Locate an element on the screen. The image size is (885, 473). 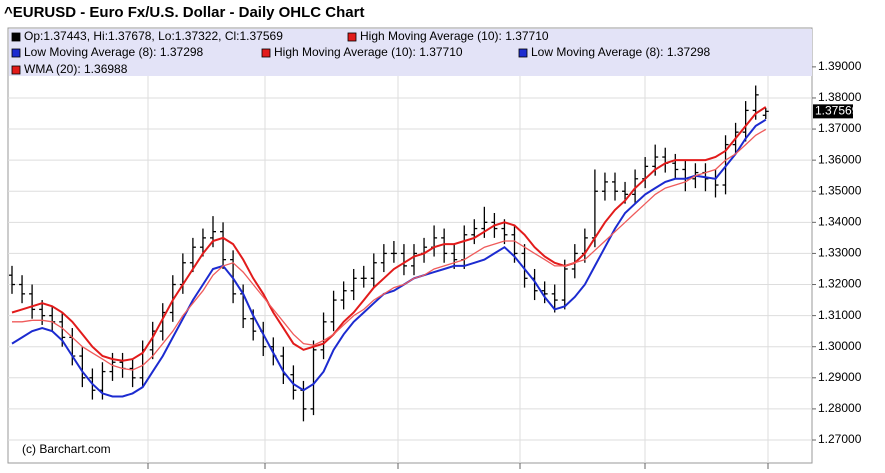
y-tick-label: 1.39000 is located at coordinates (840, 66).